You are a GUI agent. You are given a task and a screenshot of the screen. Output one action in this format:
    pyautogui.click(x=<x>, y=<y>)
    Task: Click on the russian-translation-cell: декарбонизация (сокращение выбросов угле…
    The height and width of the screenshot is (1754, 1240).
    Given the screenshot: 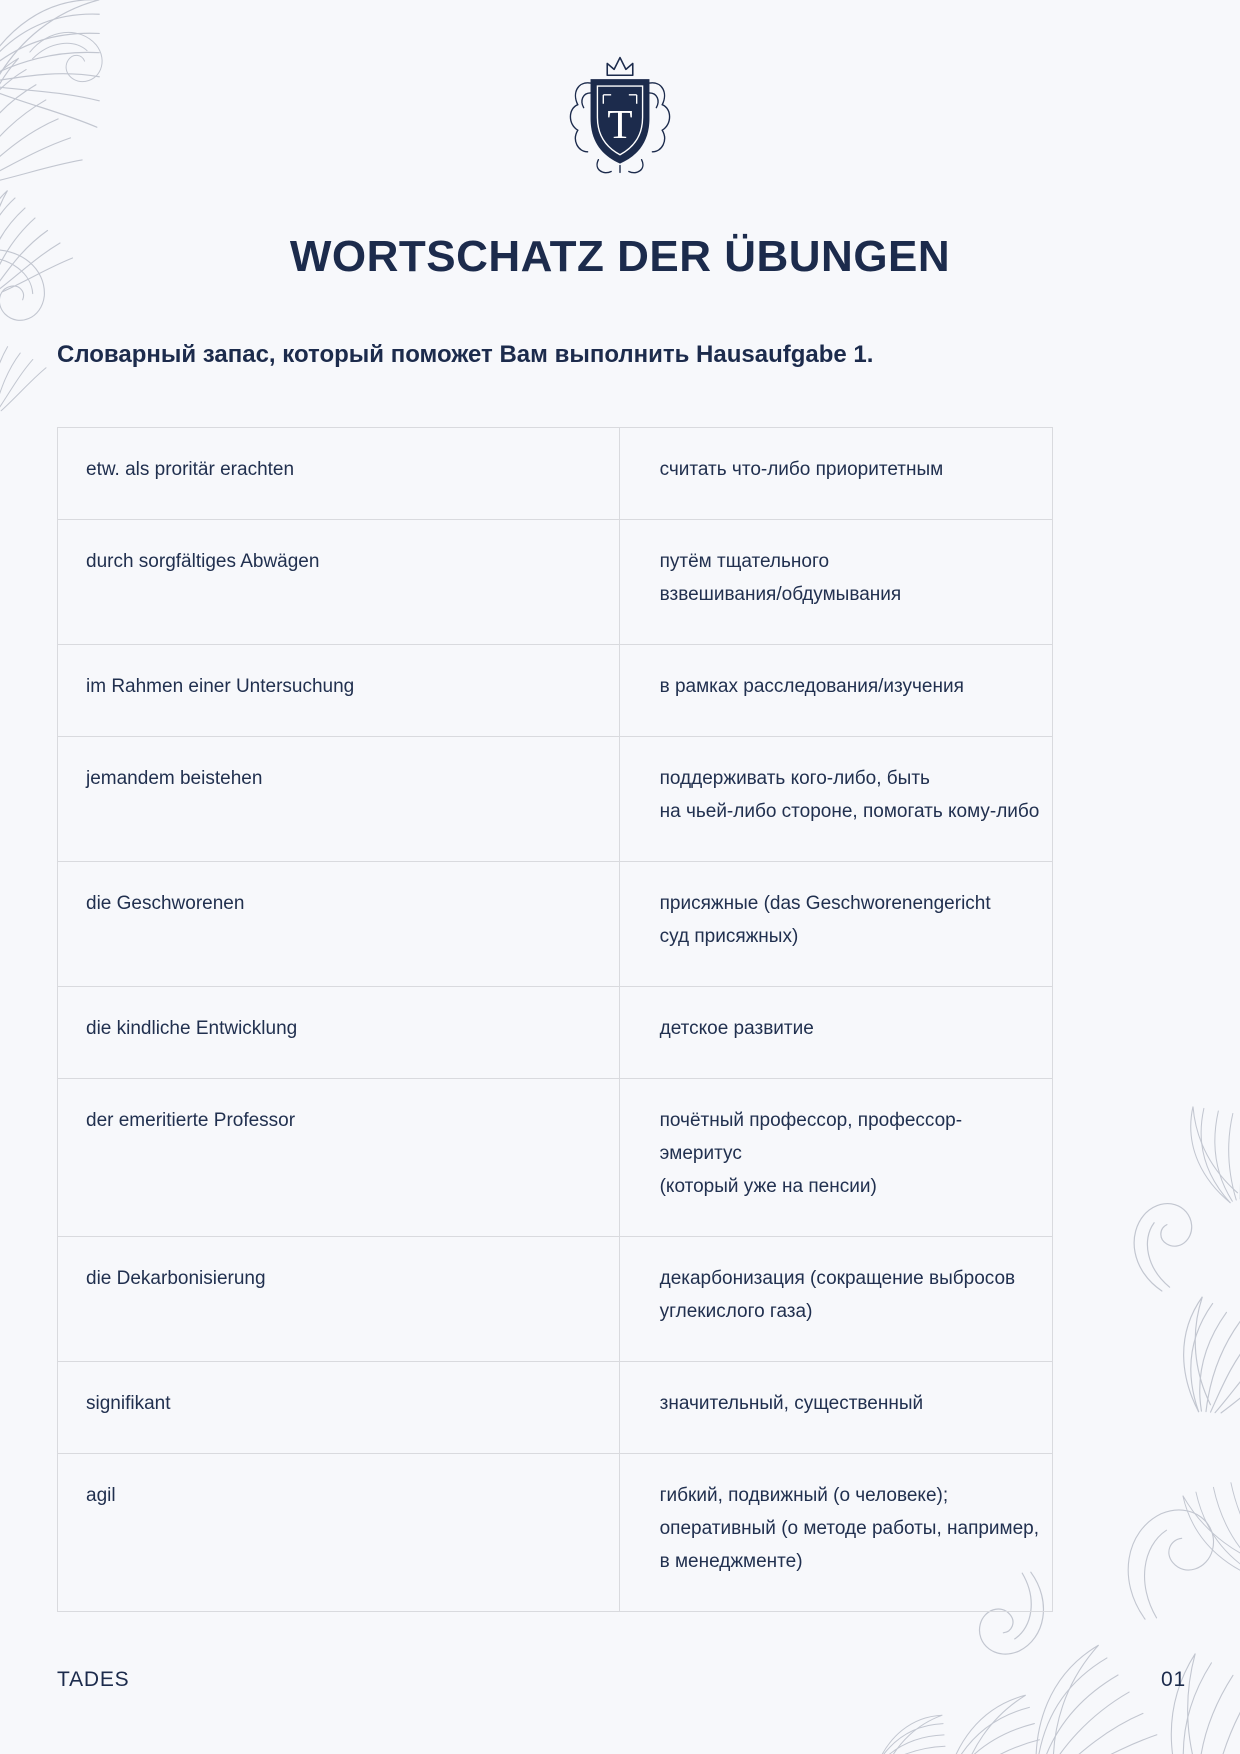 What is the action you would take?
    pyautogui.click(x=837, y=1295)
    